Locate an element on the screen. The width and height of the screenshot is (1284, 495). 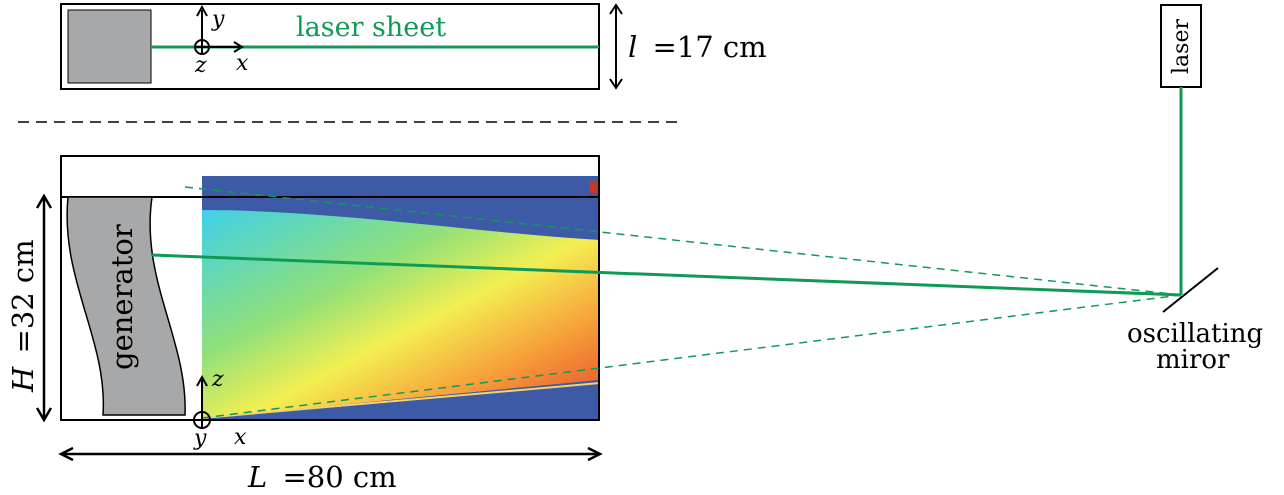
side-view-axes is located at coordinates (215, 401).